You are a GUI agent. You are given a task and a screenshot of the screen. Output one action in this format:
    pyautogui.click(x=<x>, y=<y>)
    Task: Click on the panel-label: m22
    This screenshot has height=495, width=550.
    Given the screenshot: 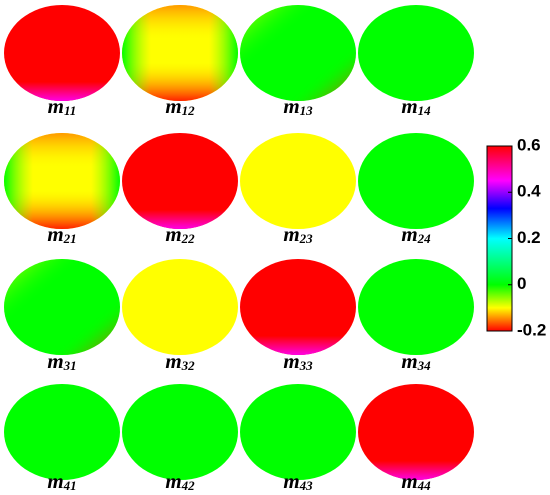 What is the action you would take?
    pyautogui.click(x=180, y=234)
    